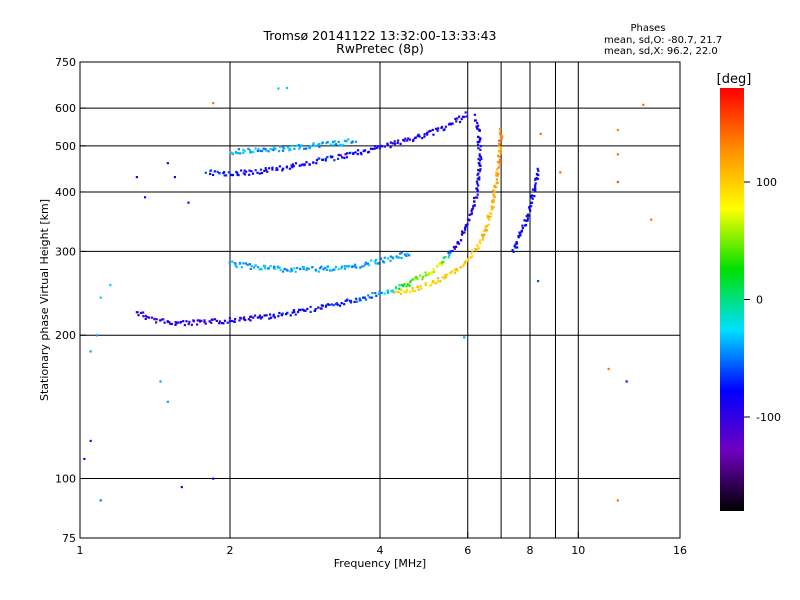  Describe the element at coordinates (230, 550) in the screenshot. I see `x-tick-label: 2` at that location.